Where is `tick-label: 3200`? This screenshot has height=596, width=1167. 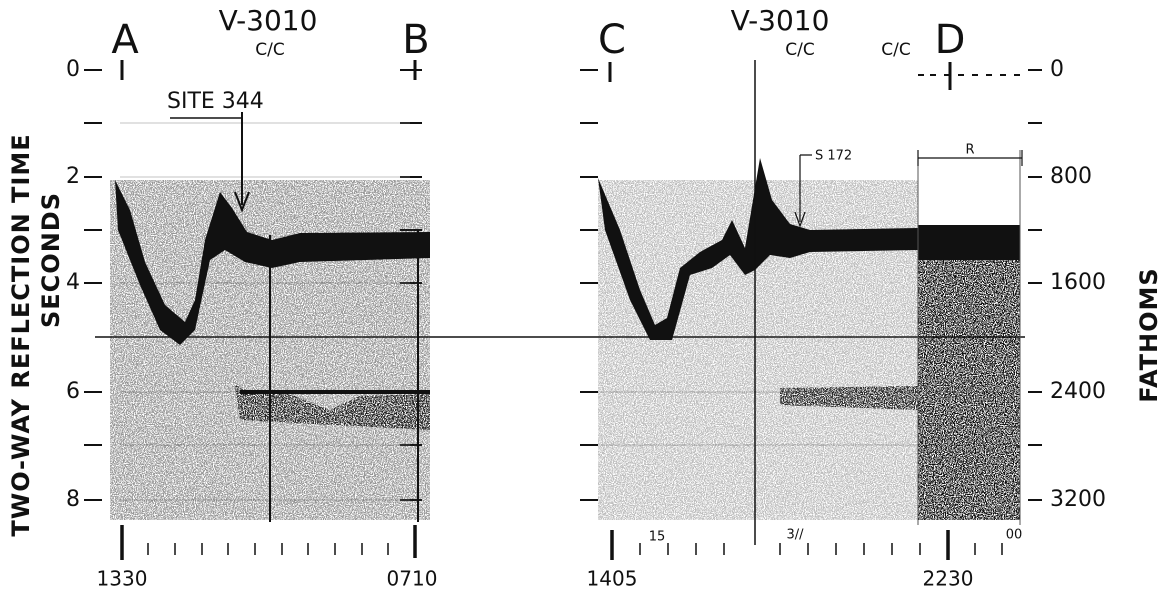
tick-label: 3200 is located at coordinates (1078, 499).